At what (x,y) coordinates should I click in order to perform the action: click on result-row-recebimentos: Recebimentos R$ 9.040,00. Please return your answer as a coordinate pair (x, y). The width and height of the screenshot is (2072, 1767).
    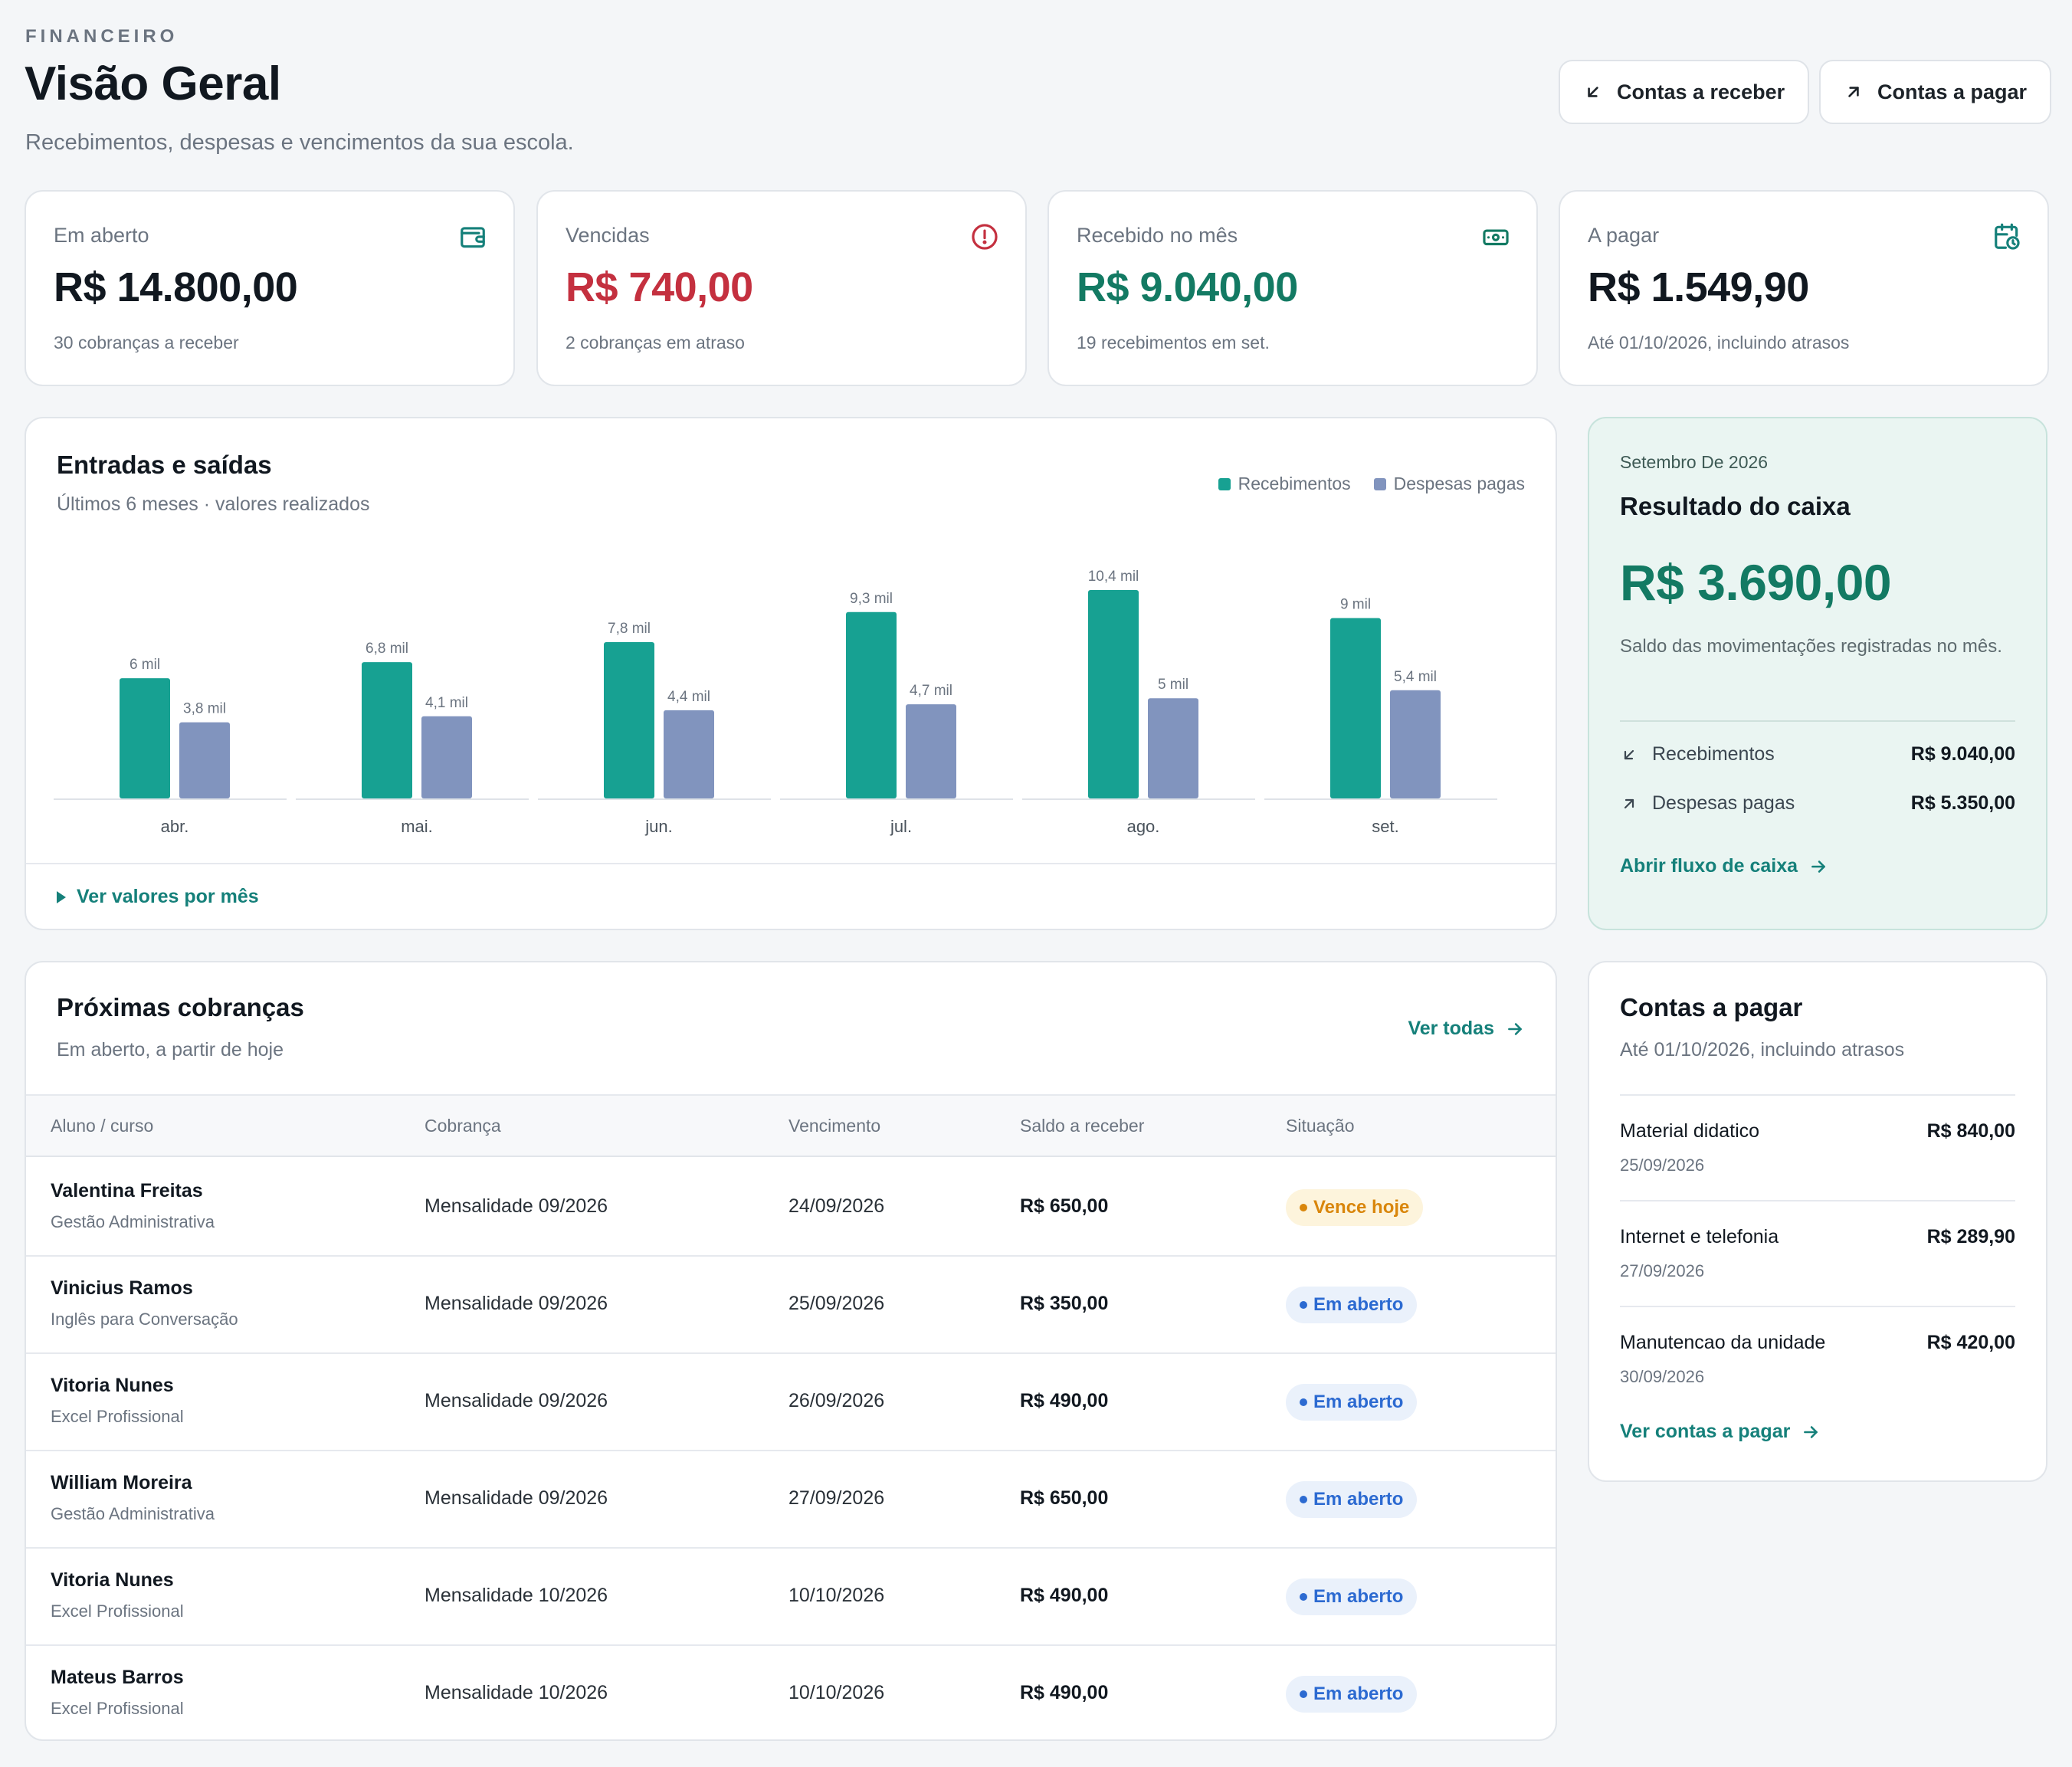
    Looking at the image, I should click on (1817, 754).